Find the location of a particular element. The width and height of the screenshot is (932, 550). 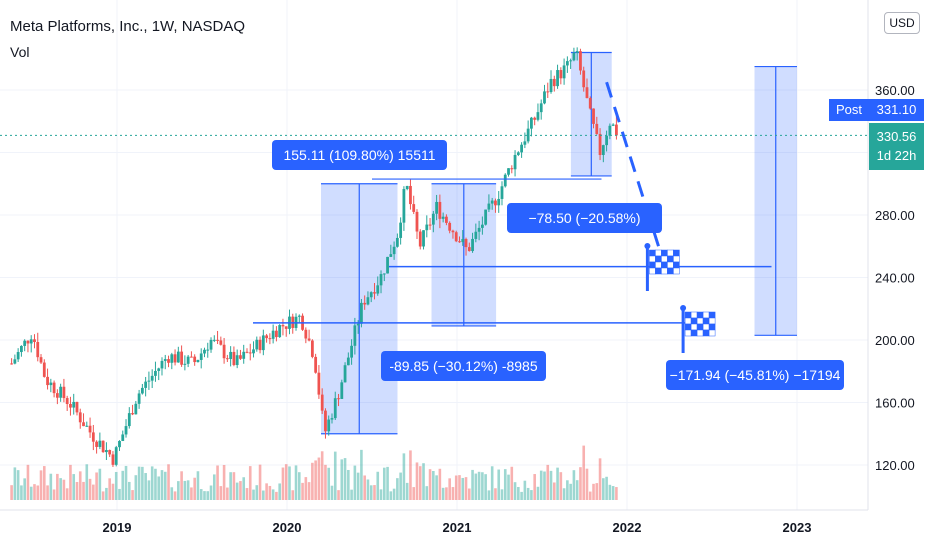

time-tick-label: 2023 is located at coordinates (797, 527).